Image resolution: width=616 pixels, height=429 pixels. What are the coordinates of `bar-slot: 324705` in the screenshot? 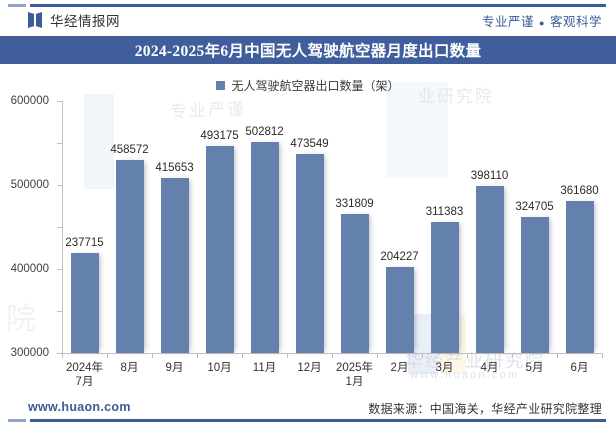 It's located at (534, 227).